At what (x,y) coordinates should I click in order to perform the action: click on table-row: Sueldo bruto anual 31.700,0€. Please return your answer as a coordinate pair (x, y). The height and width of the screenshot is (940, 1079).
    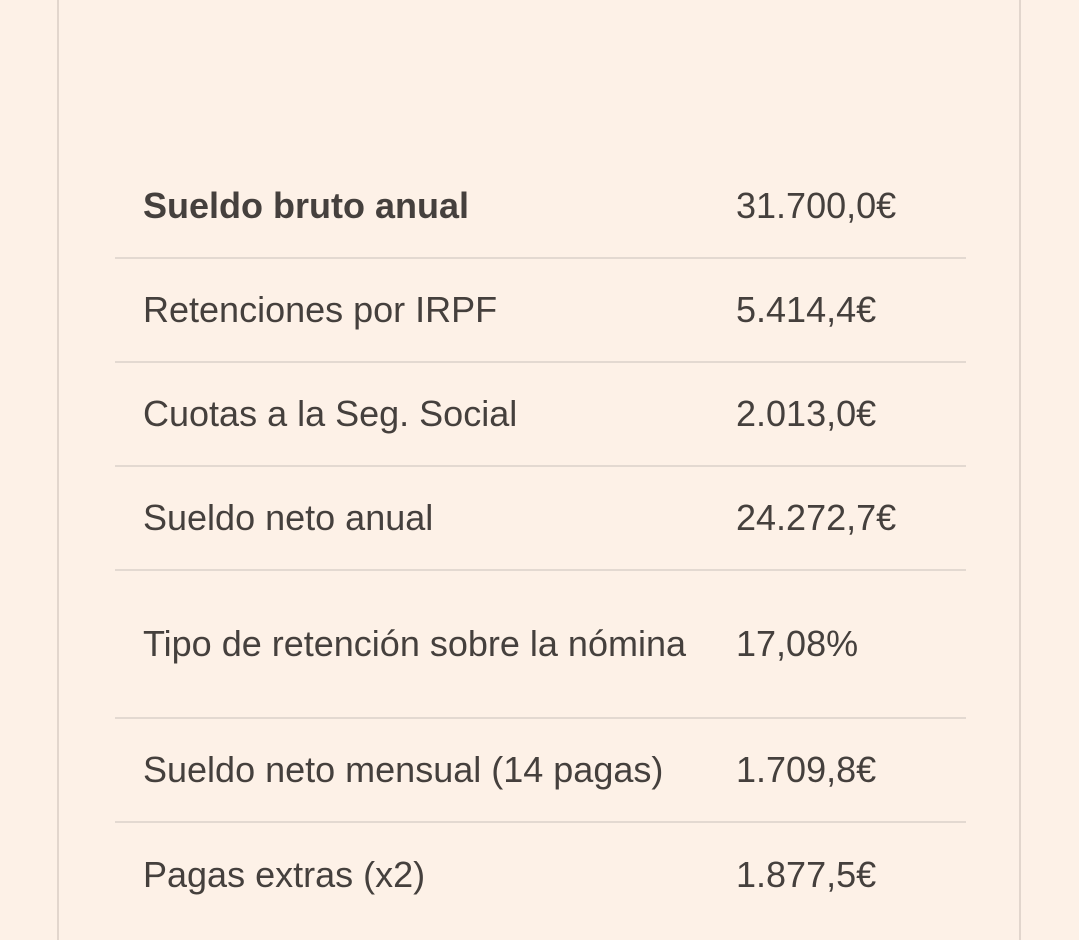
    Looking at the image, I should click on (540, 206).